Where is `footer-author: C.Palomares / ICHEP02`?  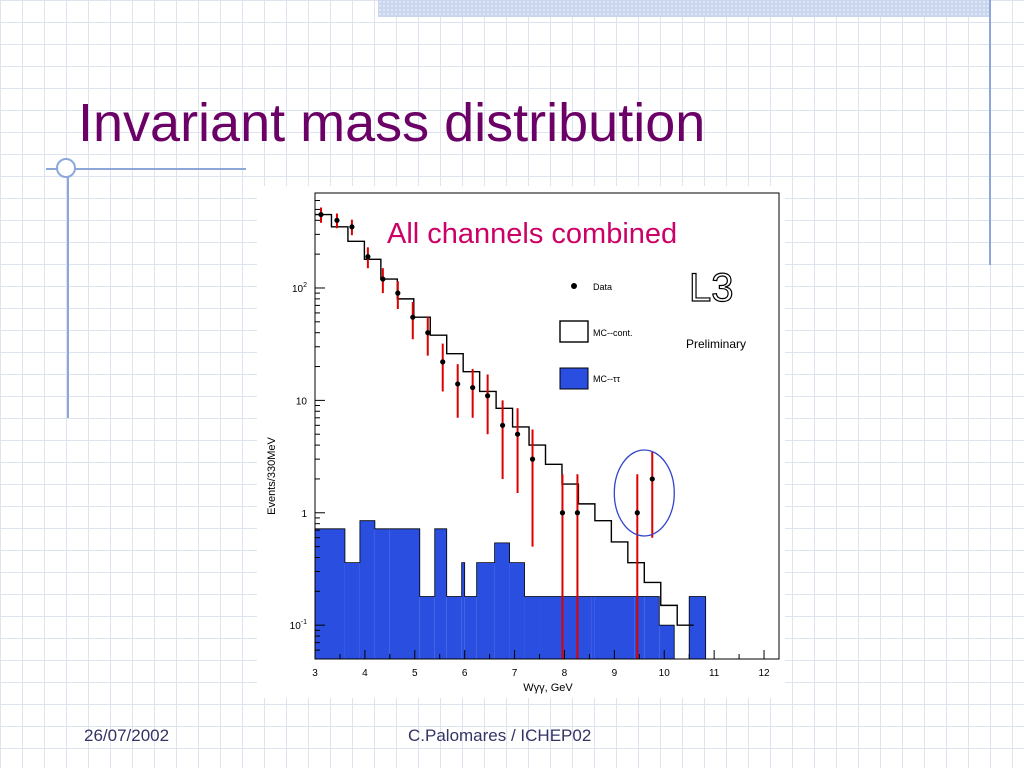
footer-author: C.Palomares / ICHEP02 is located at coordinates (500, 735).